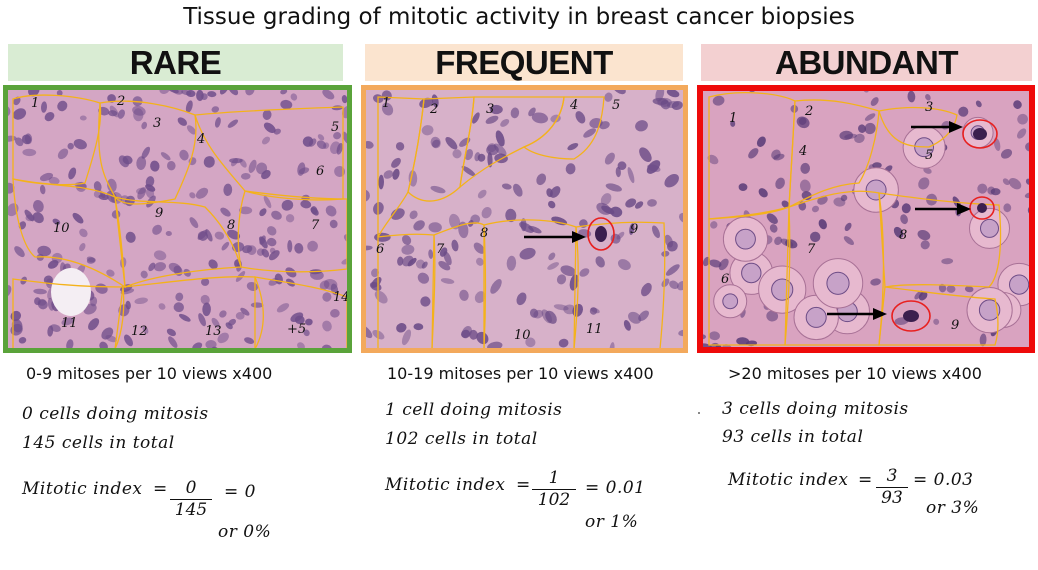  Describe the element at coordinates (594, 329) in the screenshot. I see `region-number: 11` at that location.